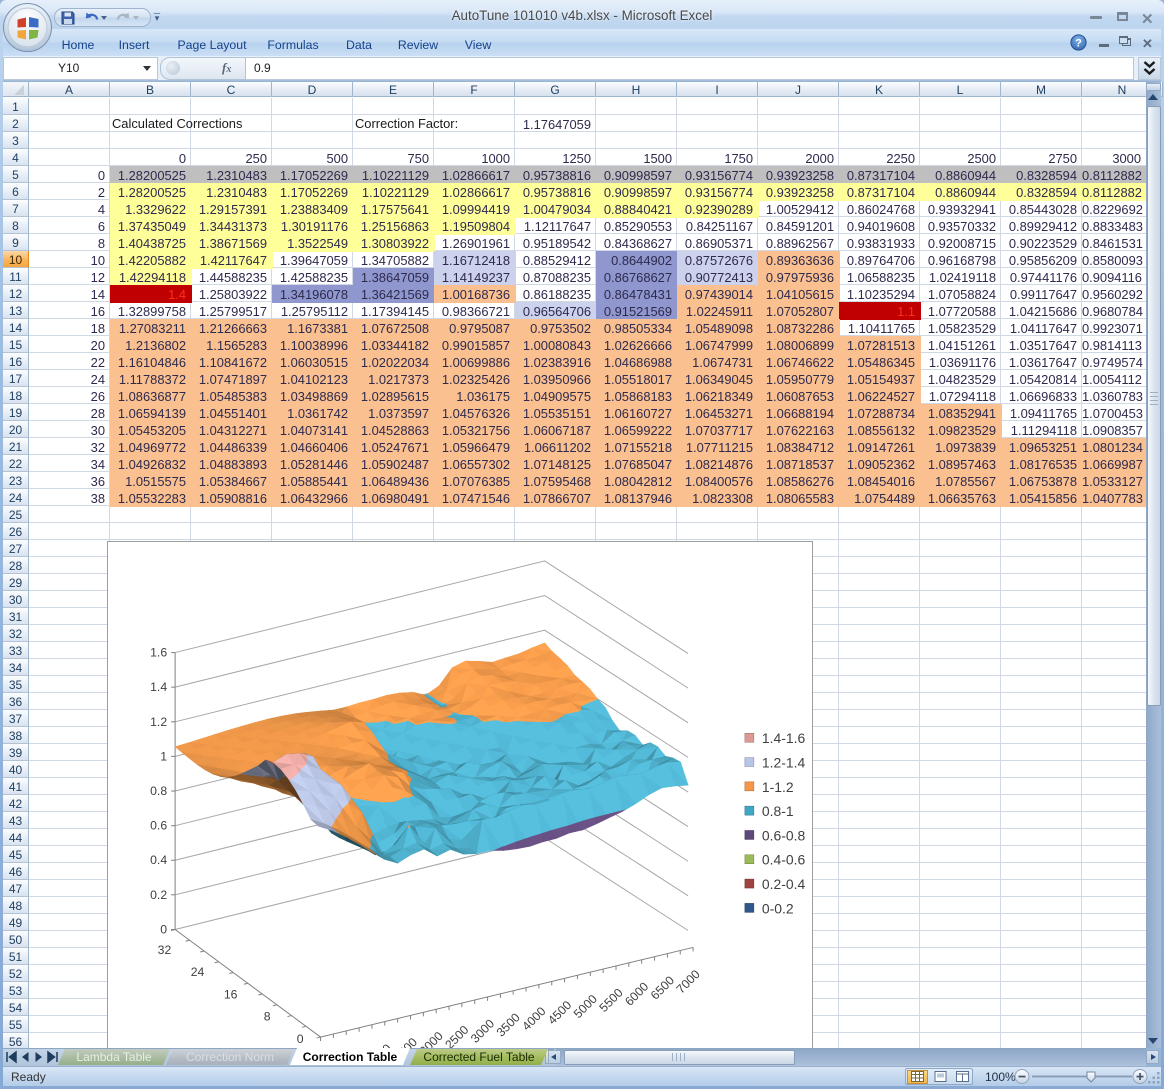 The height and width of the screenshot is (1089, 1164). What do you see at coordinates (482, 1030) in the screenshot?
I see `svg-text: 3000` at bounding box center [482, 1030].